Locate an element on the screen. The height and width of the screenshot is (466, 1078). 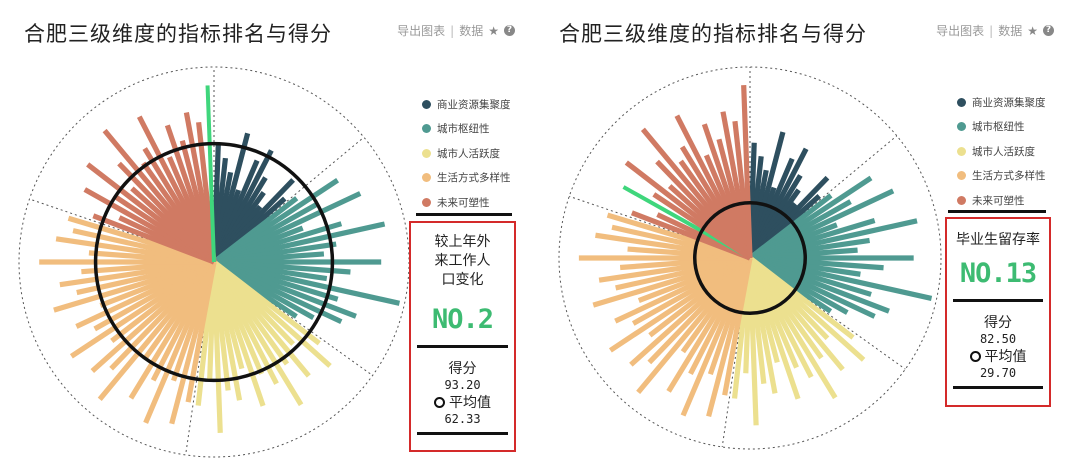
info-box: 毕业生留存率 NO.13 得分 82.50 平均值 29.70 is located at coordinates (998, 312).